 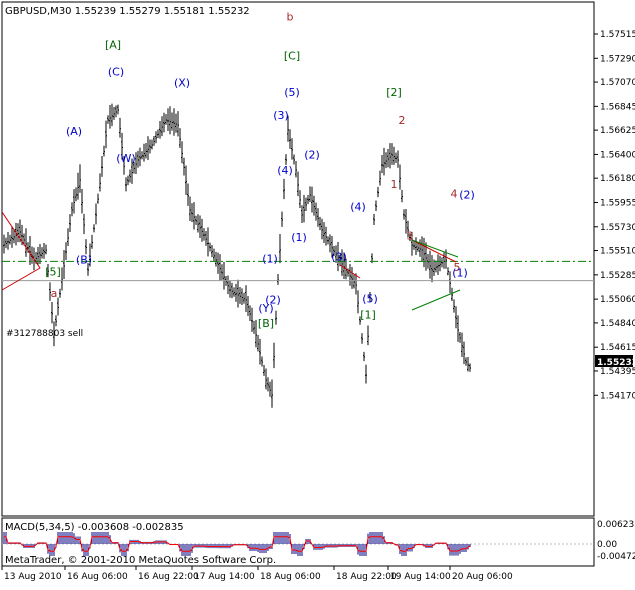 I want to click on price-tick-label: 1.55510, so click(x=617, y=252).